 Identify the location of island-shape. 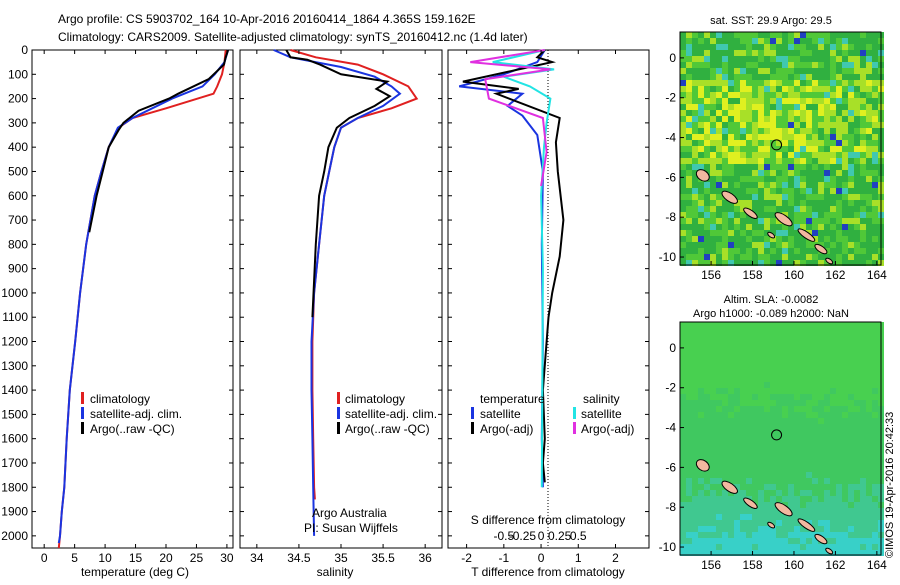
(702, 175).